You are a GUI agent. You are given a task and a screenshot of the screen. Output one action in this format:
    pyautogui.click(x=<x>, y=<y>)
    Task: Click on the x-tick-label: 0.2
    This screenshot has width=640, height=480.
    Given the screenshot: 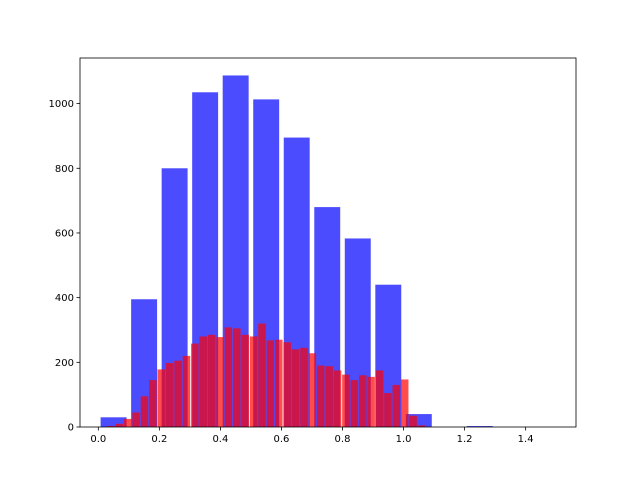 What is the action you would take?
    pyautogui.click(x=159, y=439)
    